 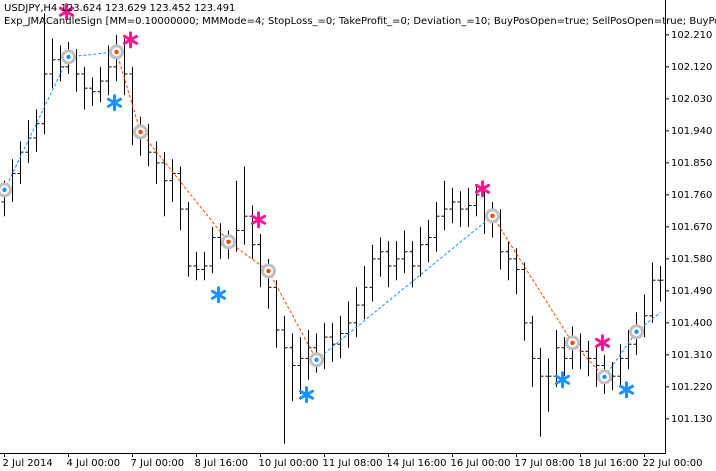 I want to click on y-tick-label: 101.940, so click(x=691, y=131).